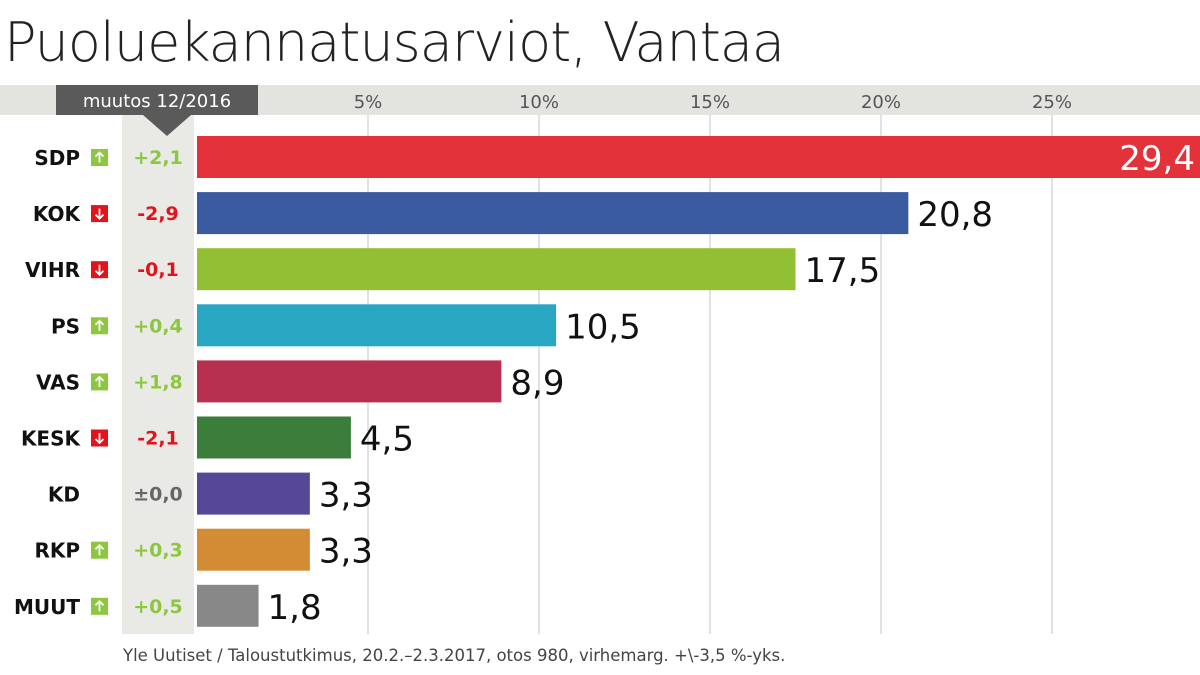 This screenshot has width=1200, height=675. I want to click on value-label: 10,5, so click(603, 327).